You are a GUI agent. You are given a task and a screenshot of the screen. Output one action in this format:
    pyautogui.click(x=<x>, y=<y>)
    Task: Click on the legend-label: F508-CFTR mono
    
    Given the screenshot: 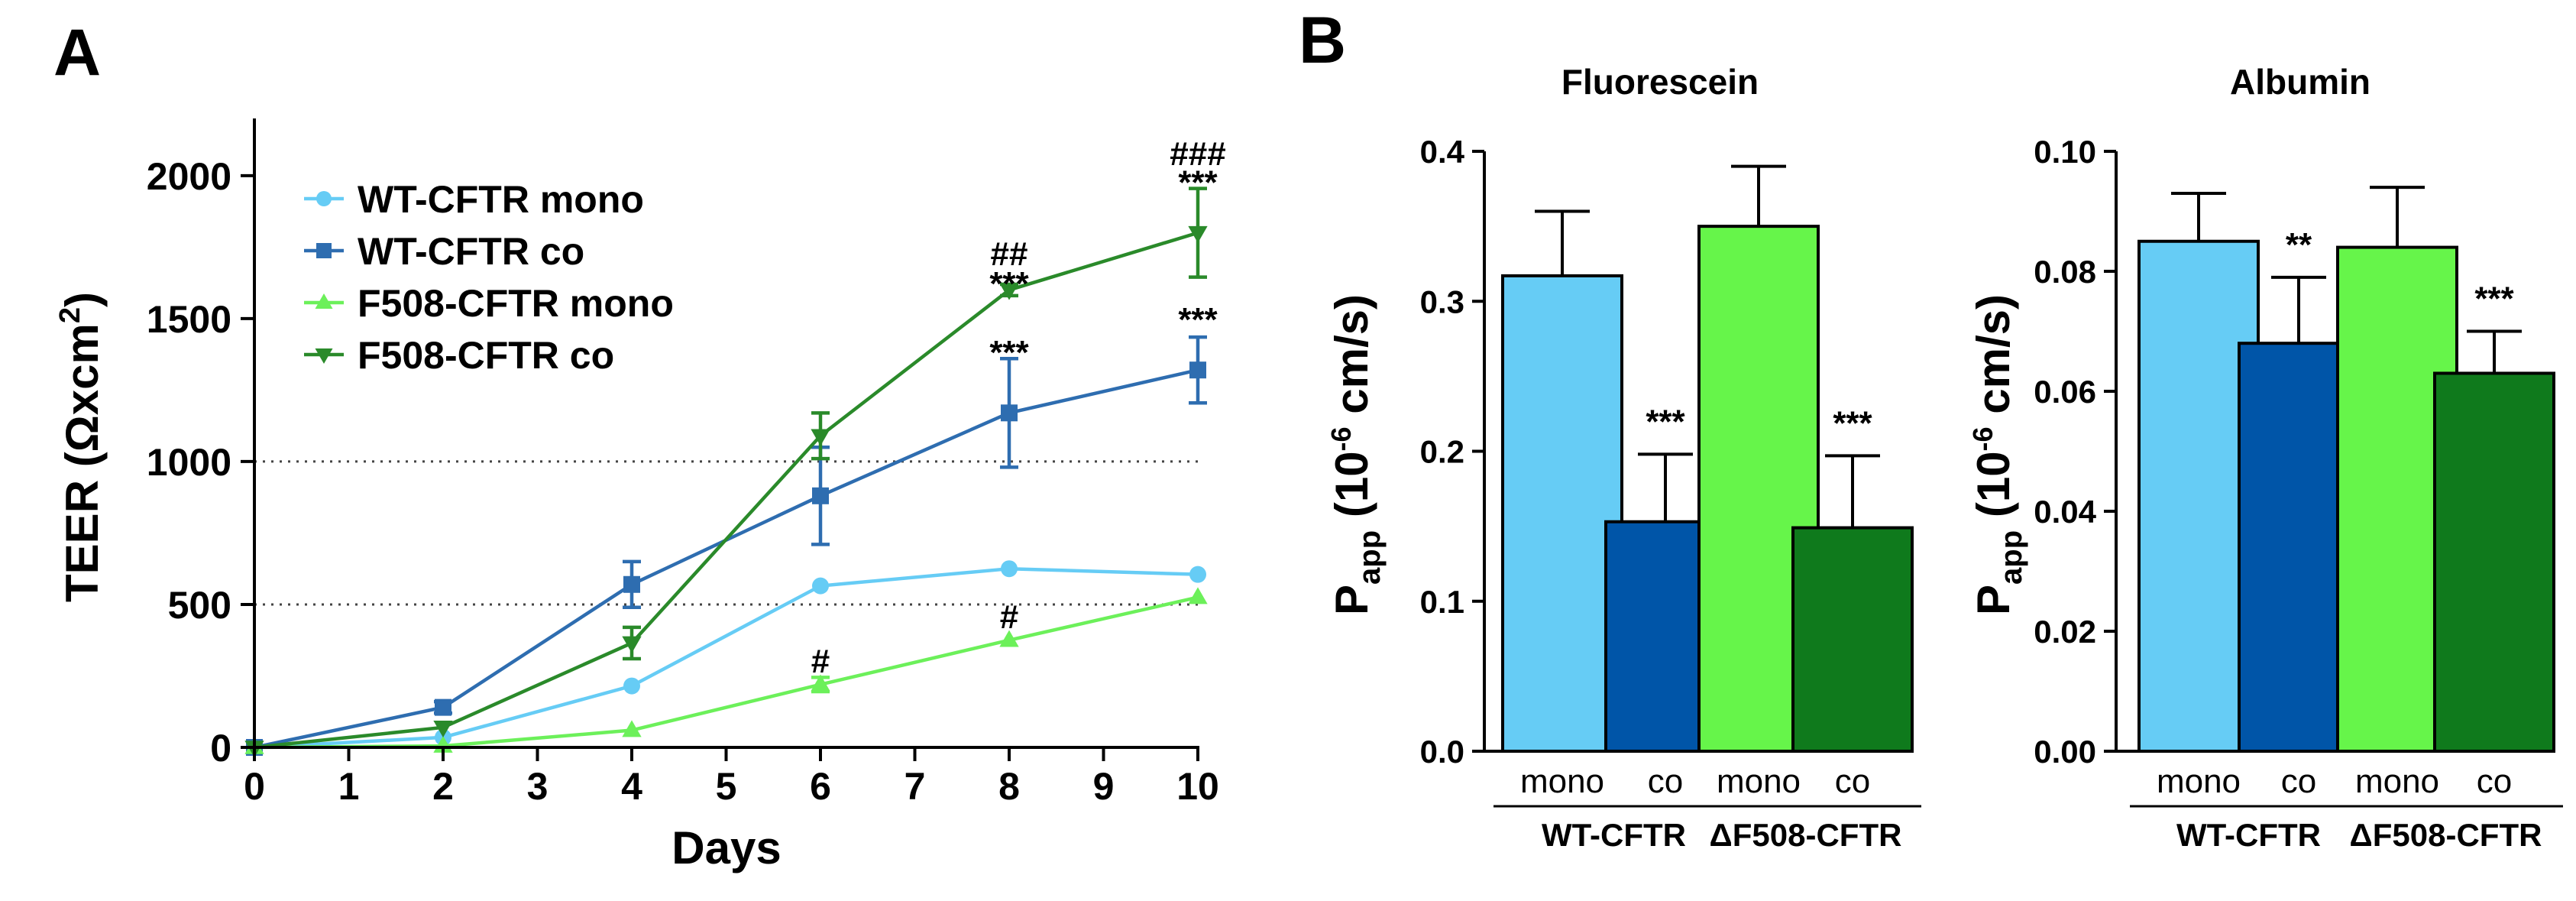 What is the action you would take?
    pyautogui.click(x=516, y=303)
    